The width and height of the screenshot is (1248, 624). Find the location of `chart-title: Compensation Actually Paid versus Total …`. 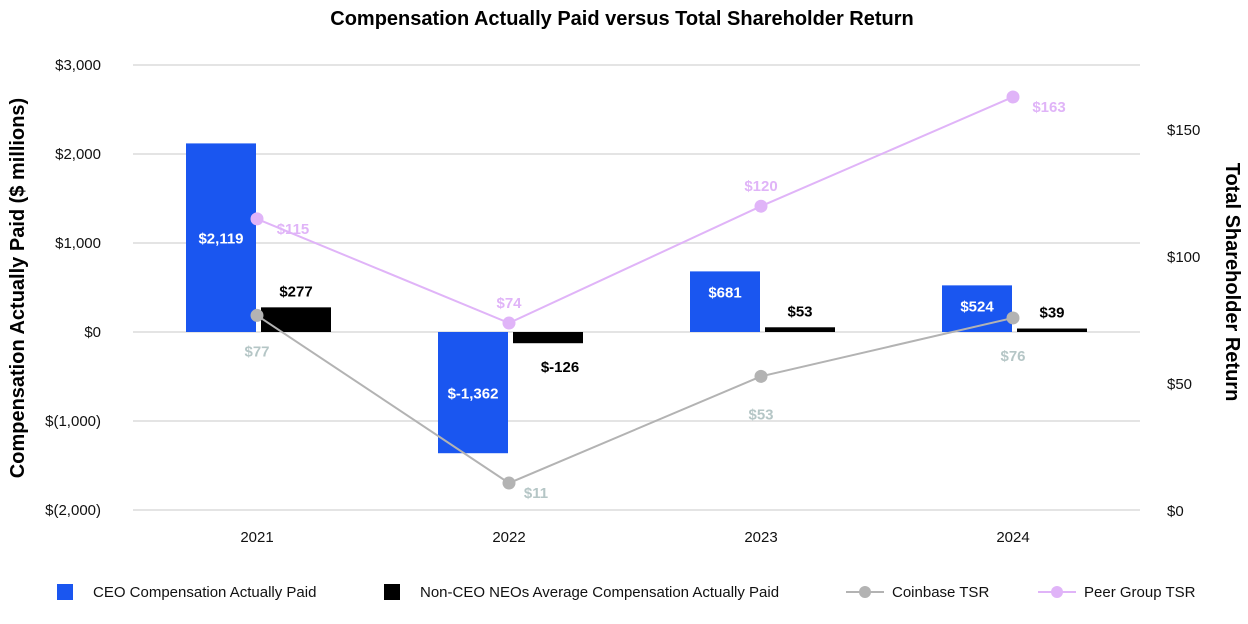

chart-title: Compensation Actually Paid versus Total … is located at coordinates (621, 19).